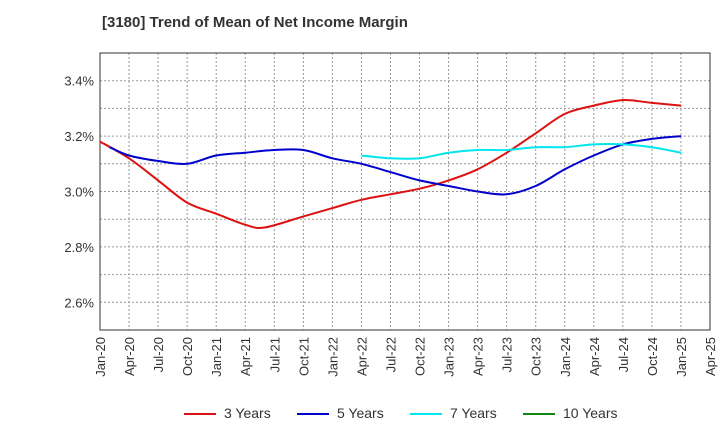 Image resolution: width=720 pixels, height=440 pixels. Describe the element at coordinates (274, 354) in the screenshot. I see `x-tick-label: Jul-21` at that location.